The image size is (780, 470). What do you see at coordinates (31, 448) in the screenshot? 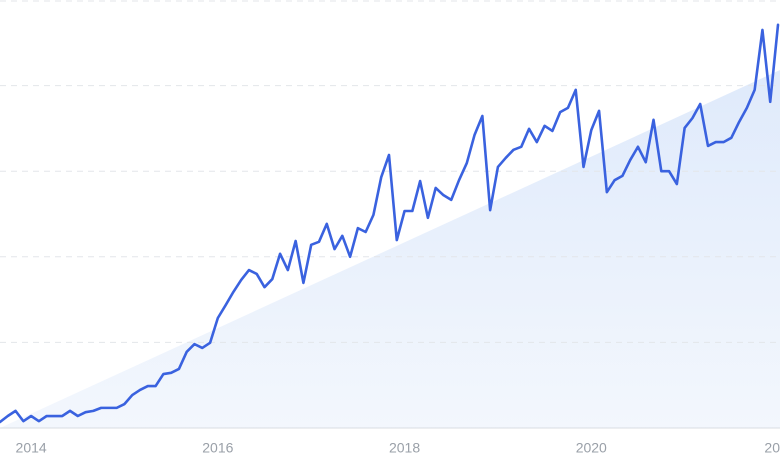
I see `x-tick-label: 2014` at bounding box center [31, 448].